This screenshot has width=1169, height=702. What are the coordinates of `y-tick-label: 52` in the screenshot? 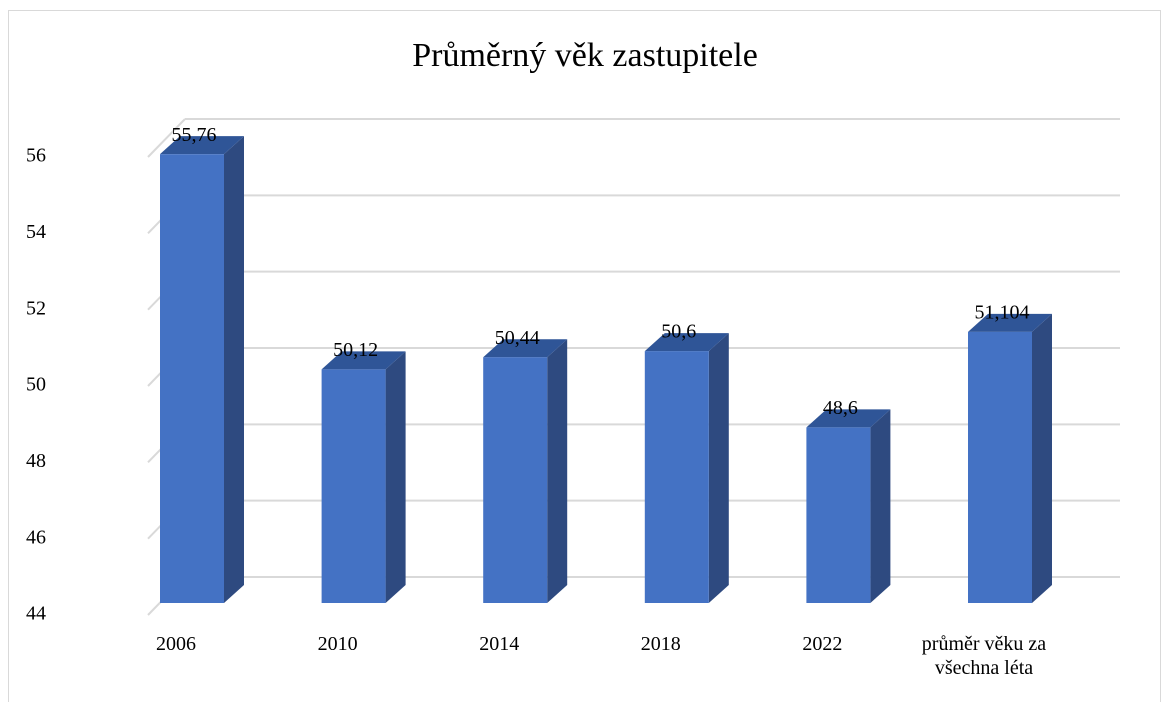 It's located at (36, 308).